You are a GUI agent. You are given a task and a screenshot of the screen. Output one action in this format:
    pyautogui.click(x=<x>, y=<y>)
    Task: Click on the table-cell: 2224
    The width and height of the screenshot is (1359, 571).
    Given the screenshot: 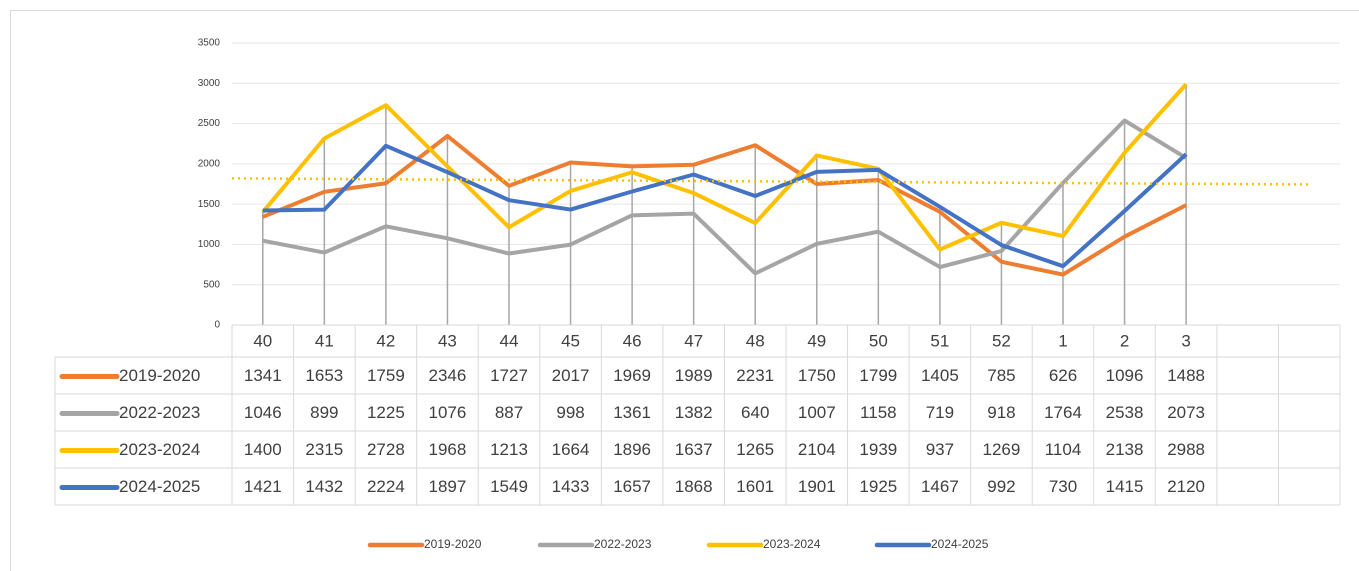 What is the action you would take?
    pyautogui.click(x=386, y=486)
    